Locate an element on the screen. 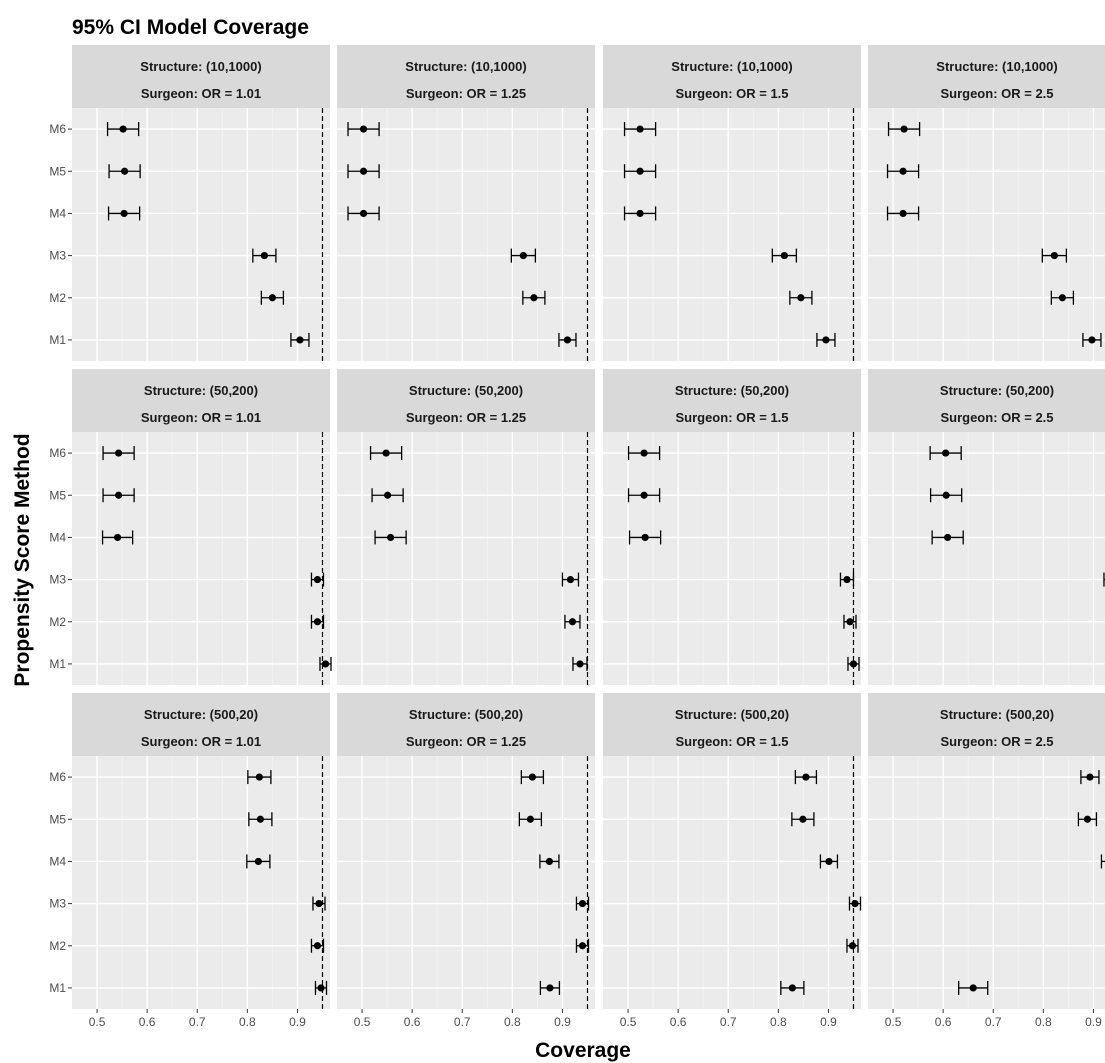 This screenshot has height=1063, width=1105. facet-panel: Structure: (10,1000) Surgeon: OR = 1.25 is located at coordinates (466, 203).